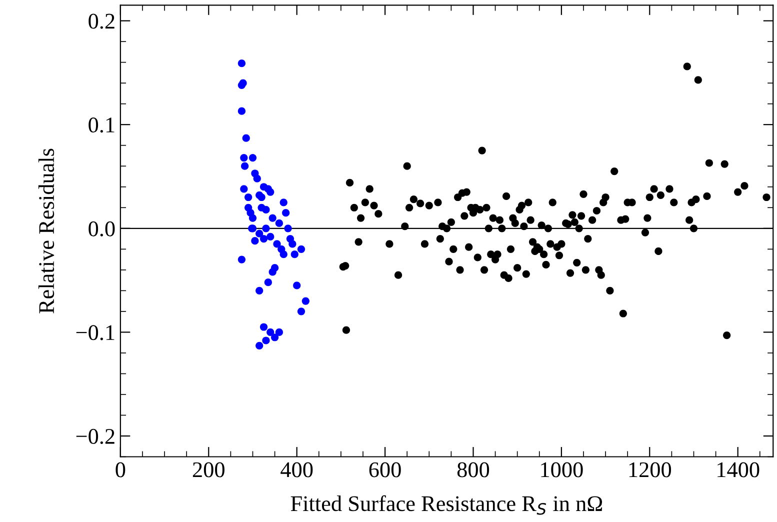 This screenshot has width=777, height=522. I want to click on y-axis-title: Relative Residuals, so click(46, 231).